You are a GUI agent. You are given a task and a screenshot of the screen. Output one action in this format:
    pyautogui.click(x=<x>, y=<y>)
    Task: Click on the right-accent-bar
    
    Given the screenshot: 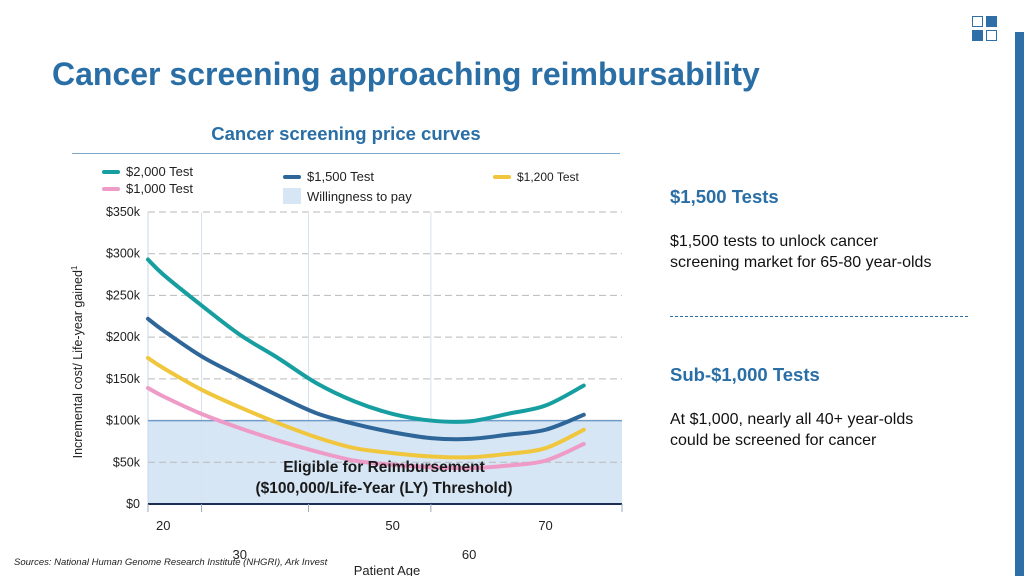 What is the action you would take?
    pyautogui.click(x=1019, y=304)
    